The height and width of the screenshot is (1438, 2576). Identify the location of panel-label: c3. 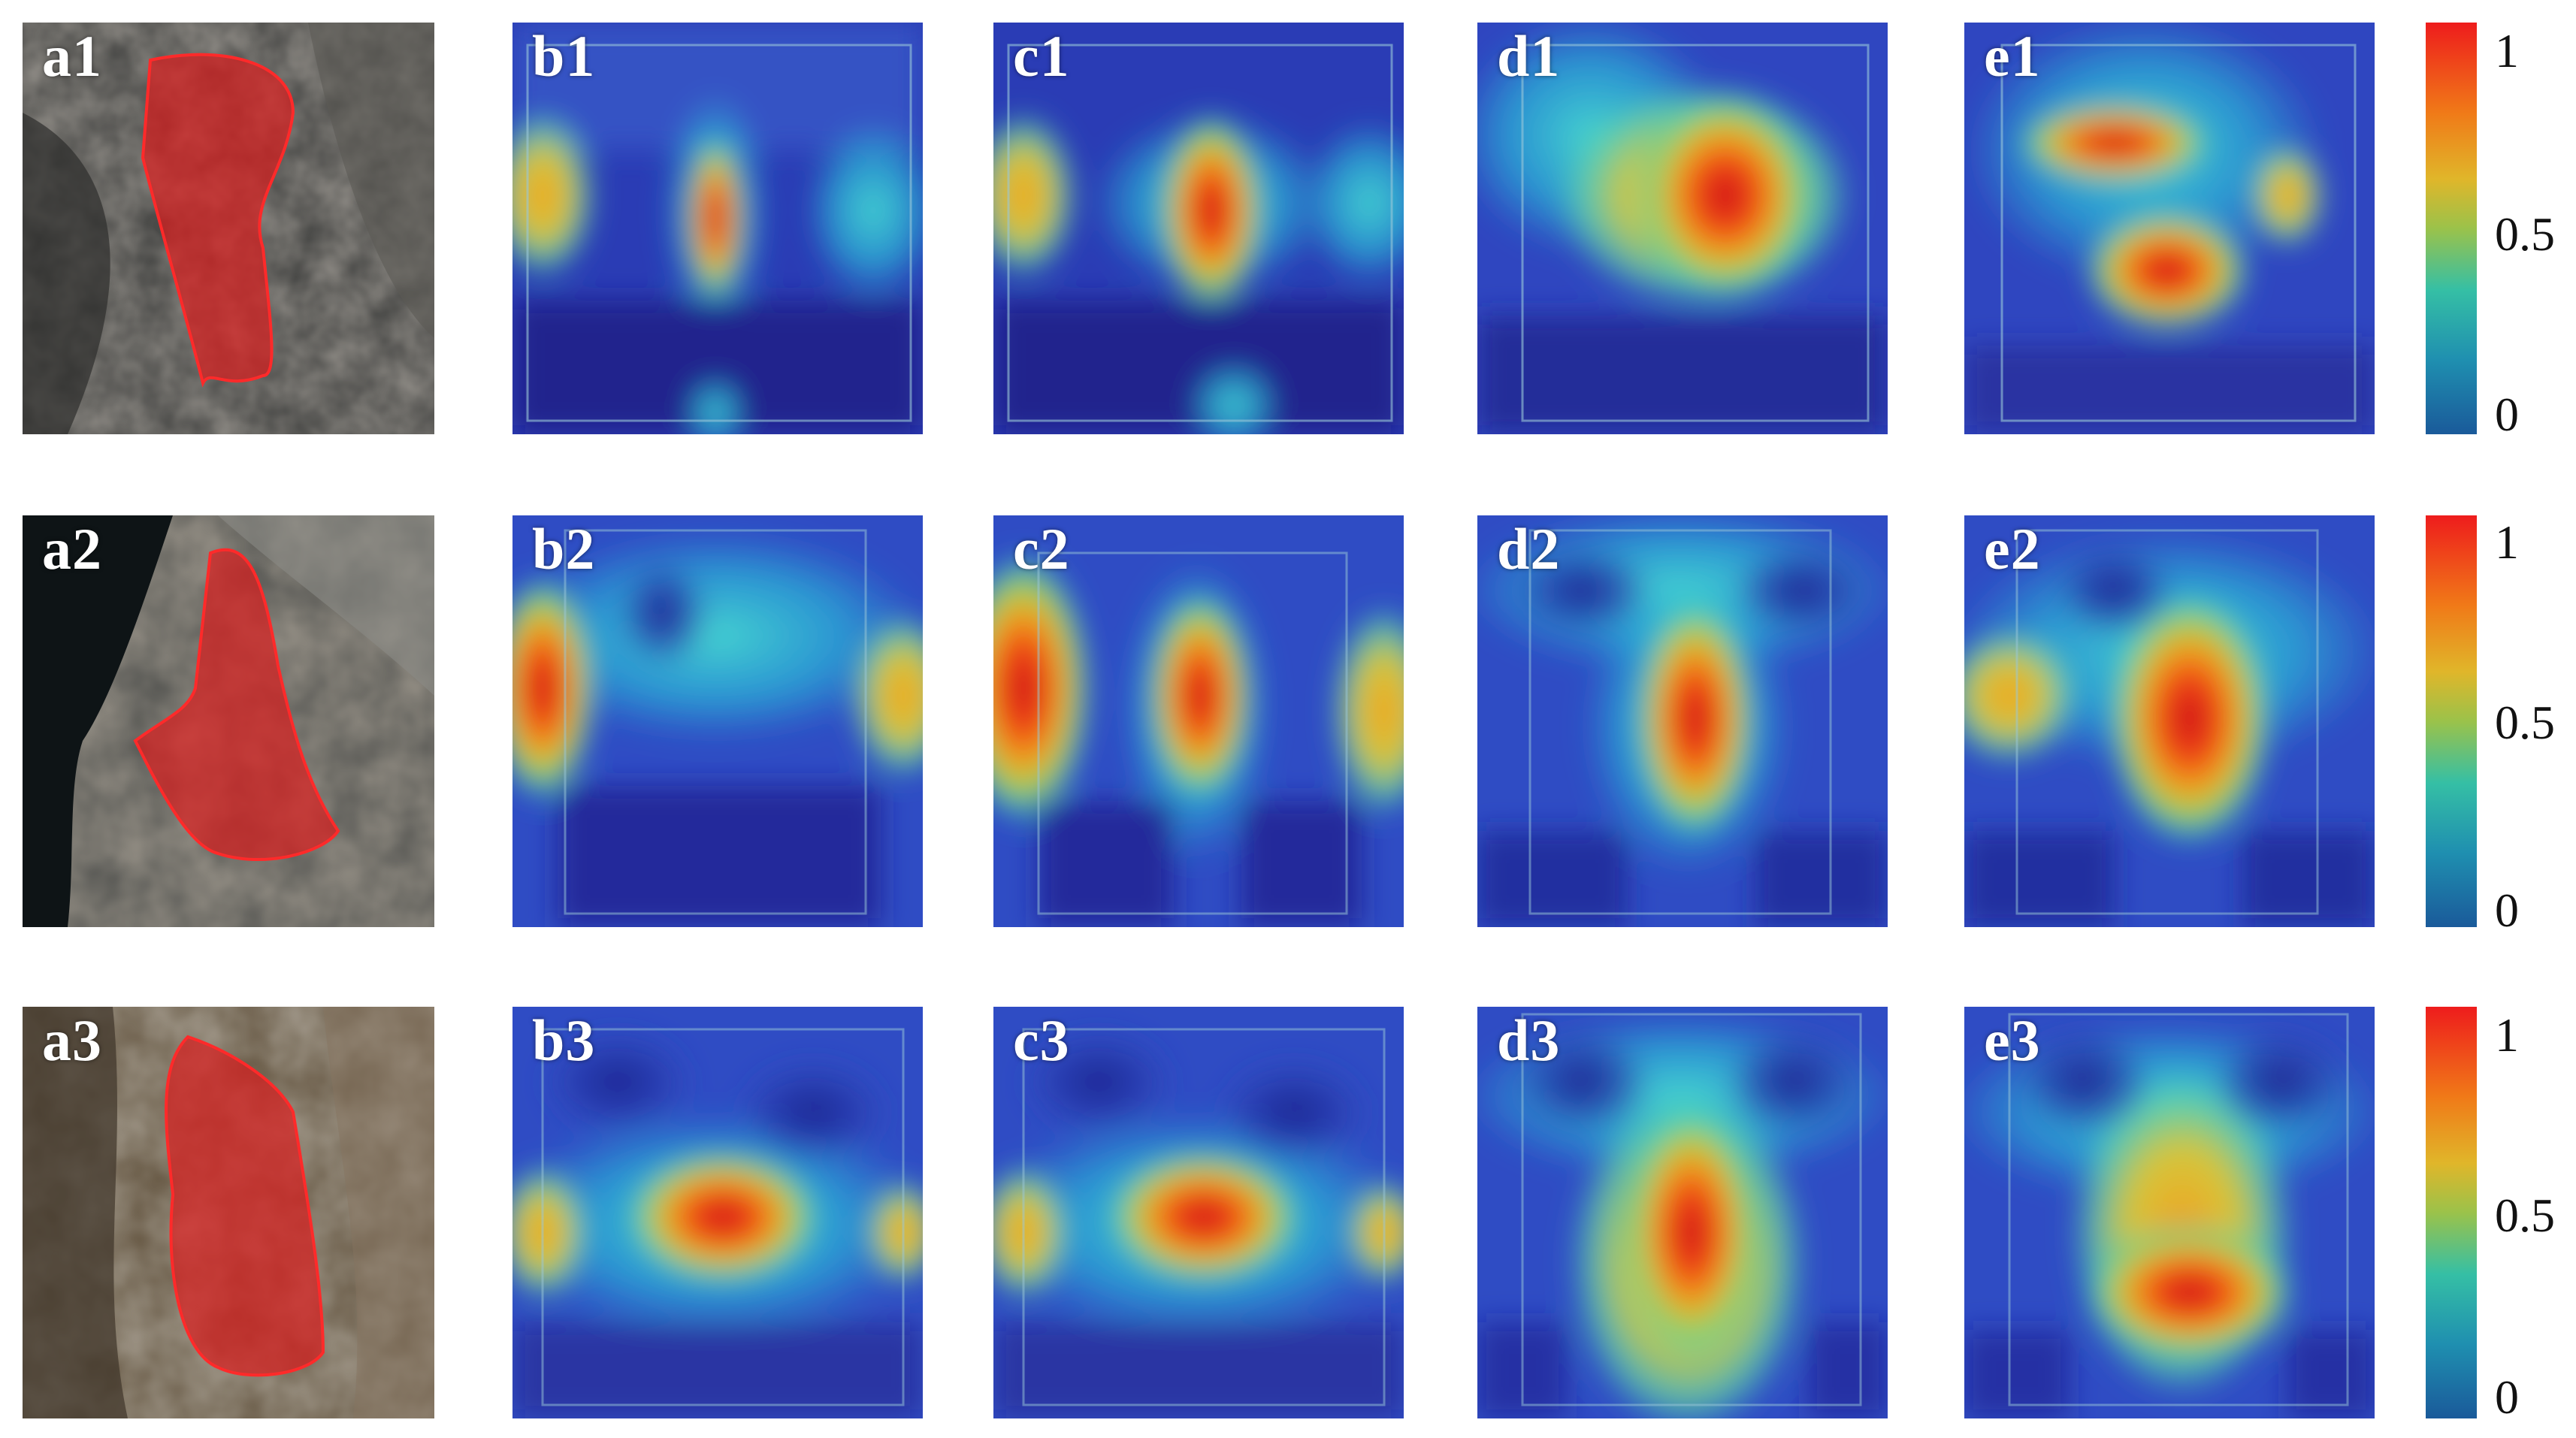
(1041, 1040).